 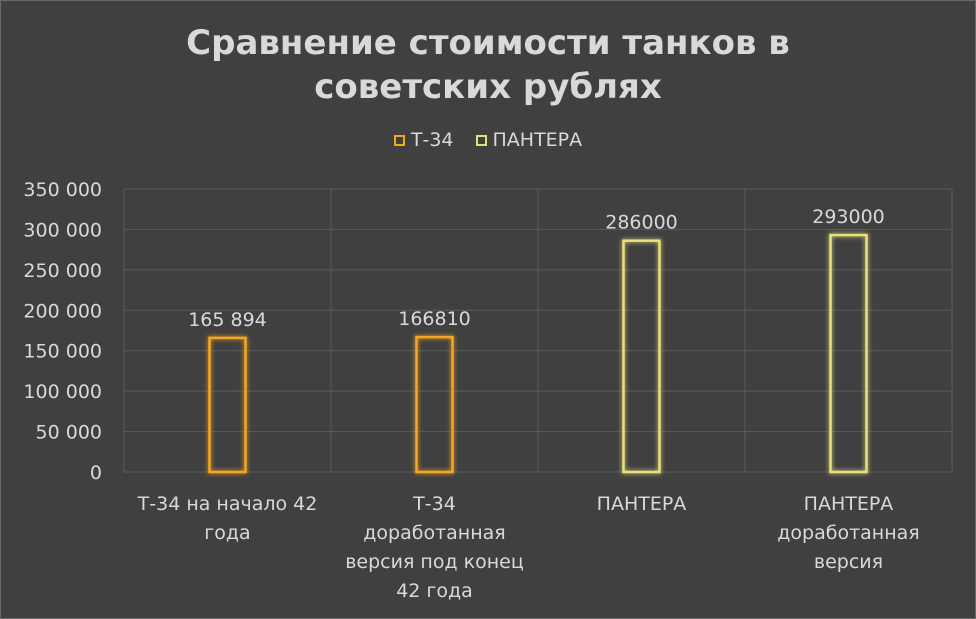 I want to click on y-tick-label: 150 000, so click(x=62, y=352).